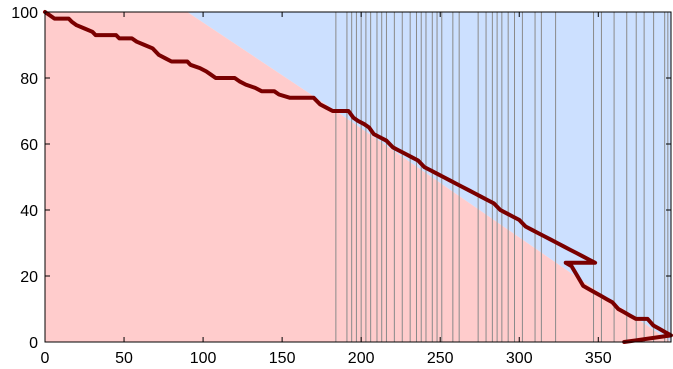  What do you see at coordinates (598, 358) in the screenshot?
I see `x-tick-label: 350` at bounding box center [598, 358].